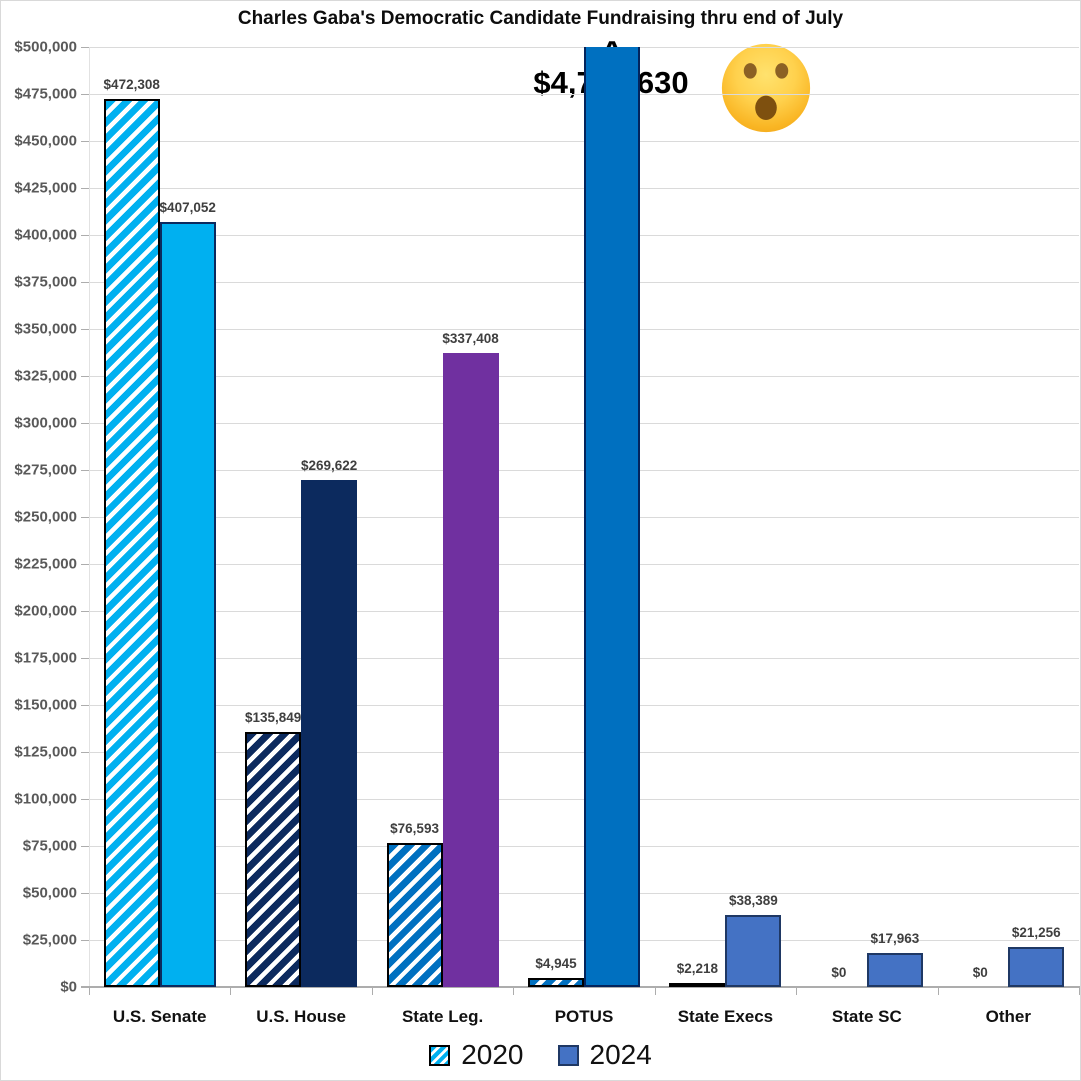 This screenshot has width=1081, height=1081. I want to click on y-axis-tick-label: $125,000, so click(45, 752).